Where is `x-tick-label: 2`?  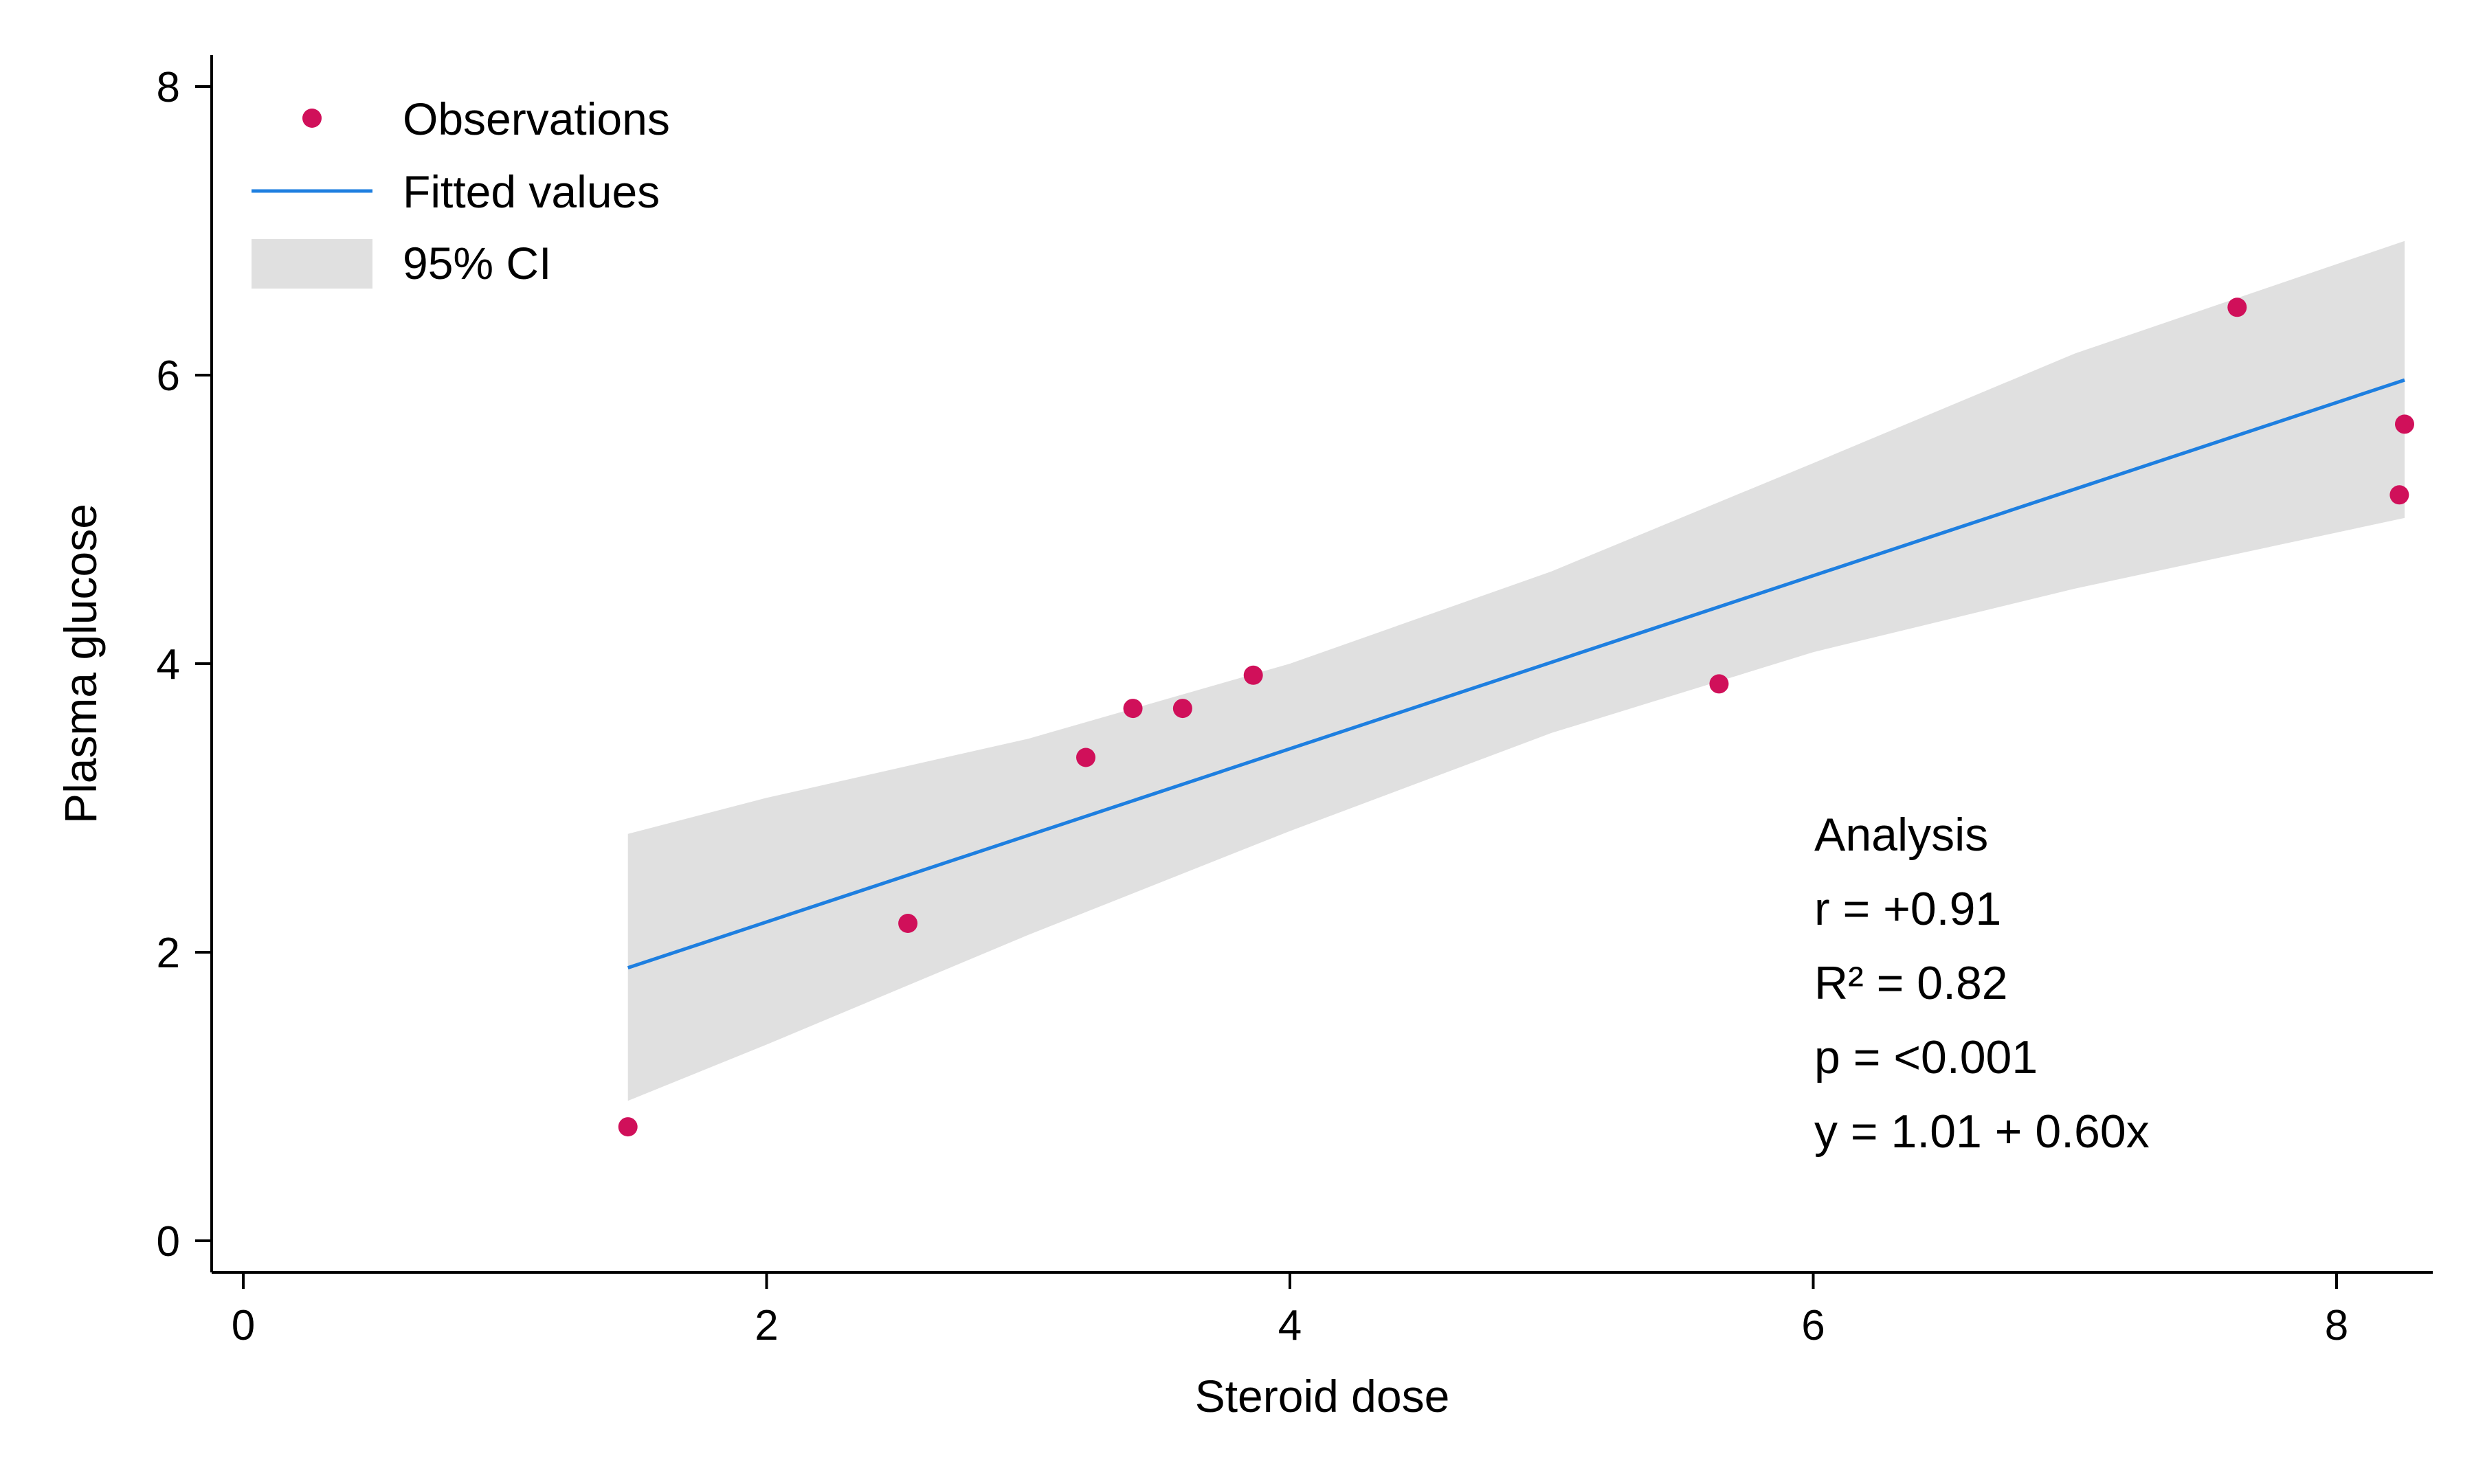
x-tick-label: 2 is located at coordinates (766, 1325).